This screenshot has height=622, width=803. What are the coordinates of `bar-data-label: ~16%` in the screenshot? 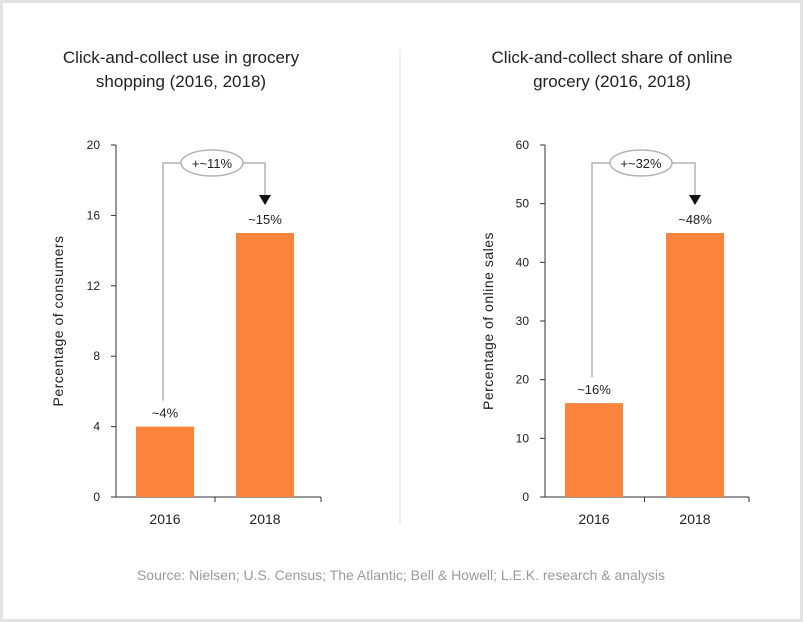 It's located at (594, 389).